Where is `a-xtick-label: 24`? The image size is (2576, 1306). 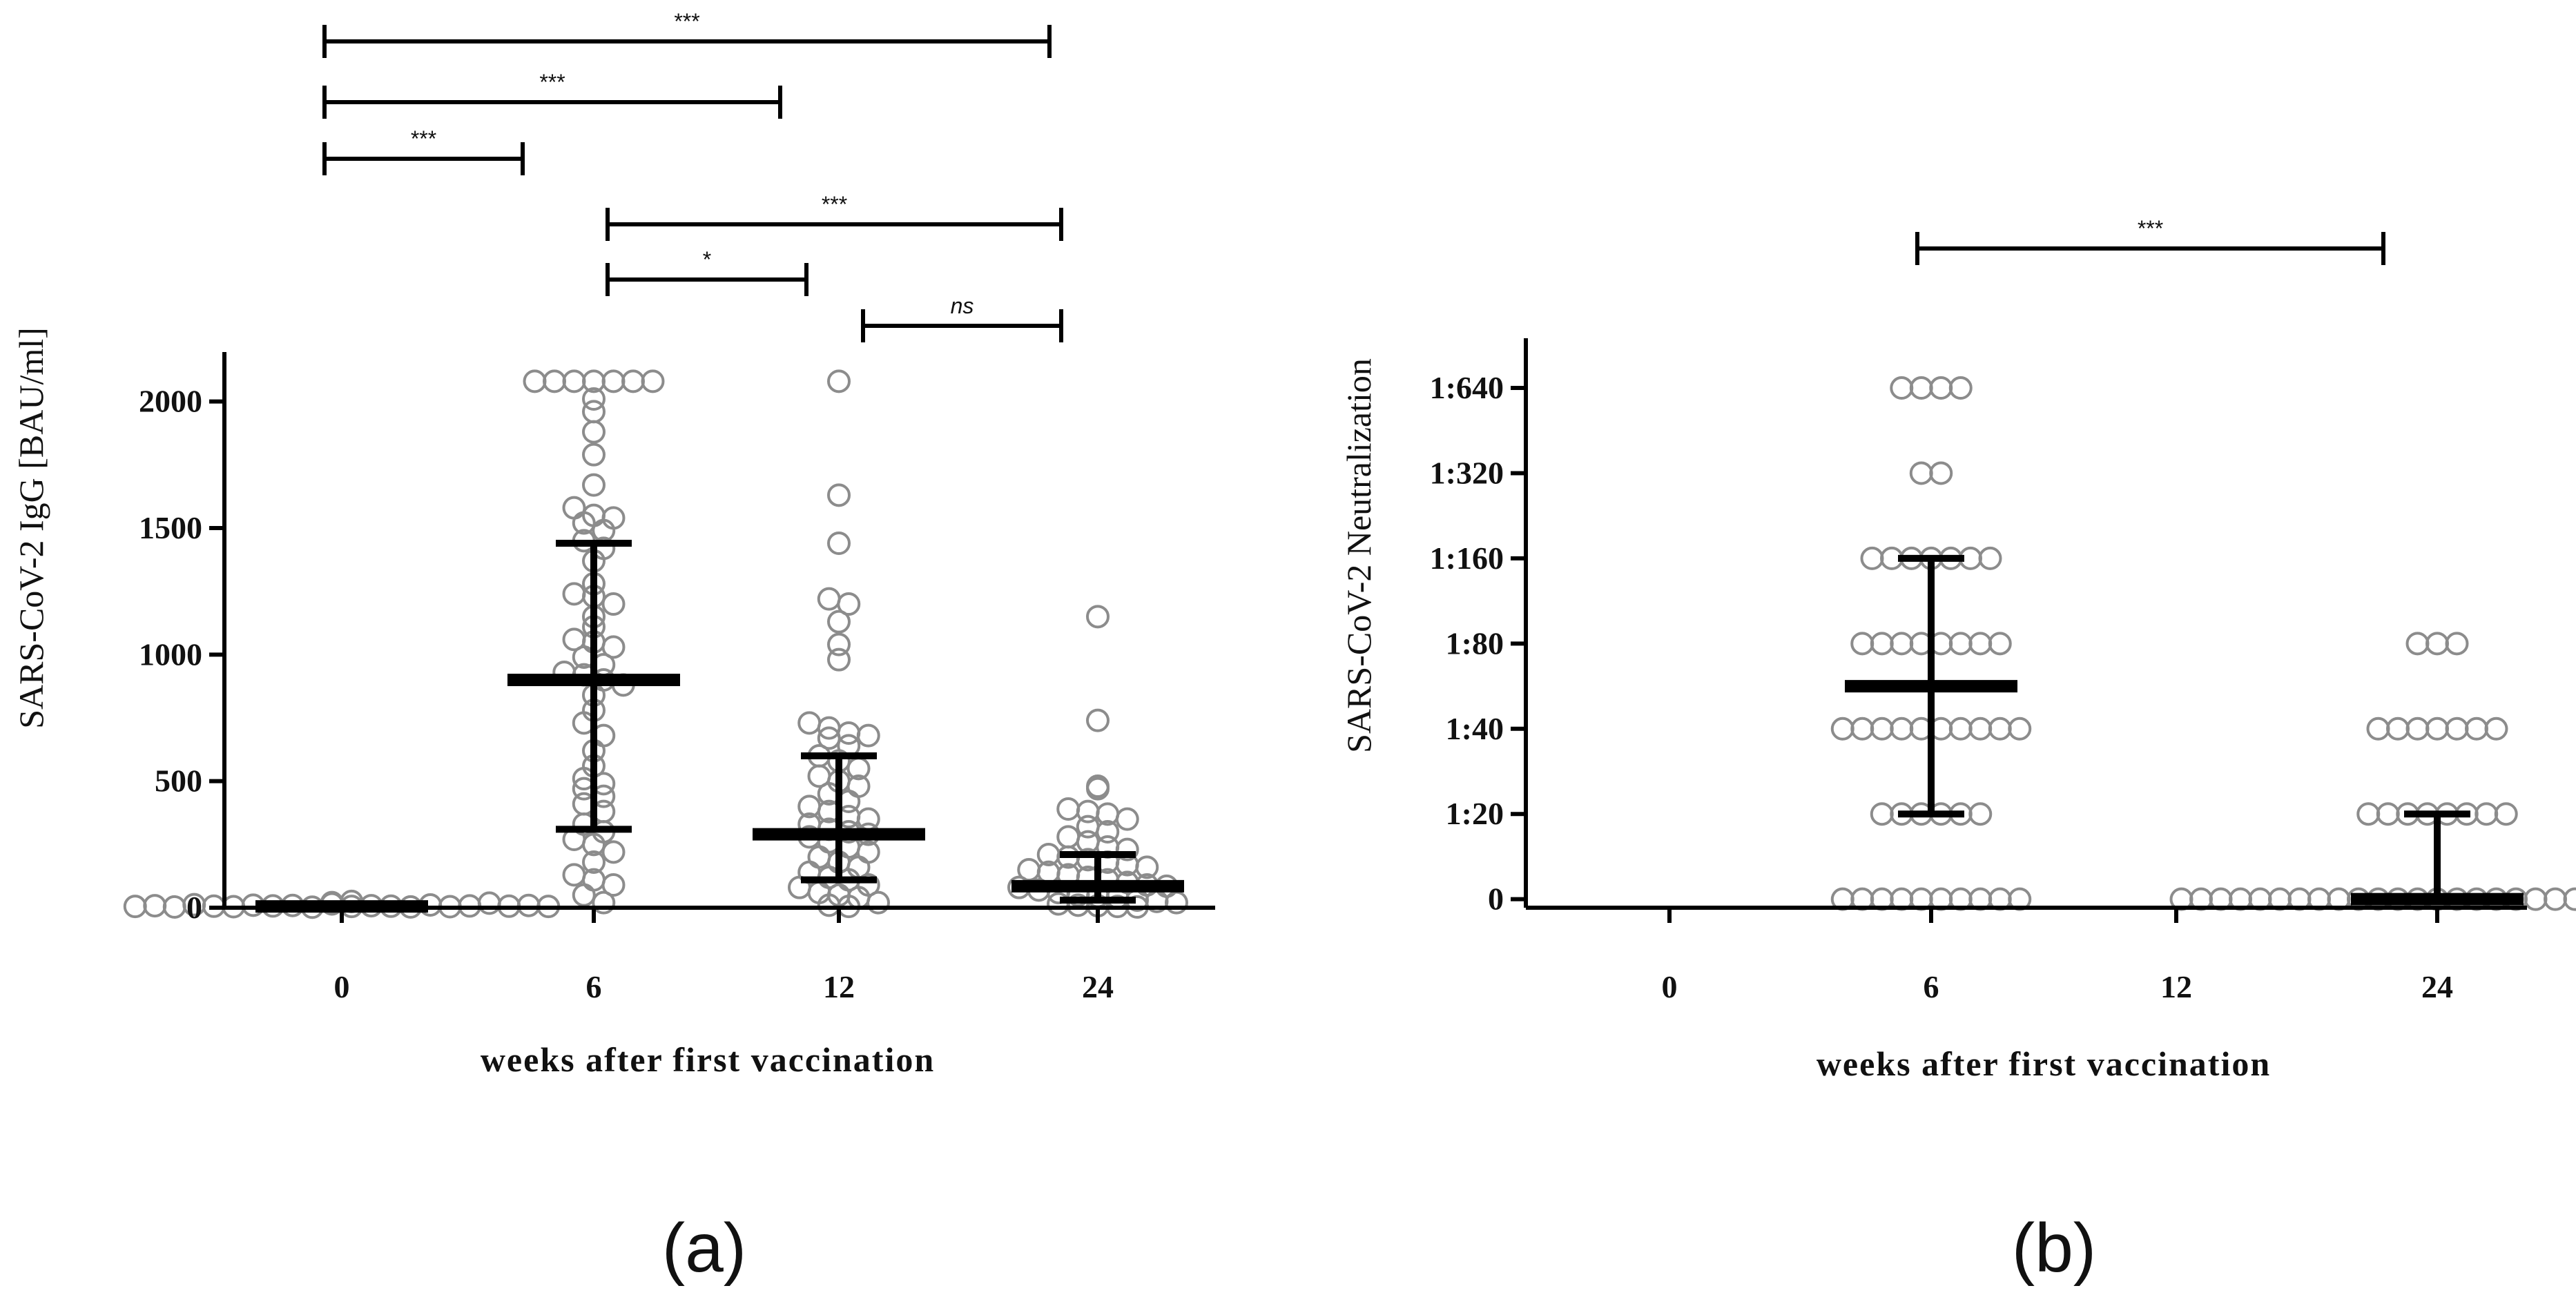 a-xtick-label: 24 is located at coordinates (1098, 986).